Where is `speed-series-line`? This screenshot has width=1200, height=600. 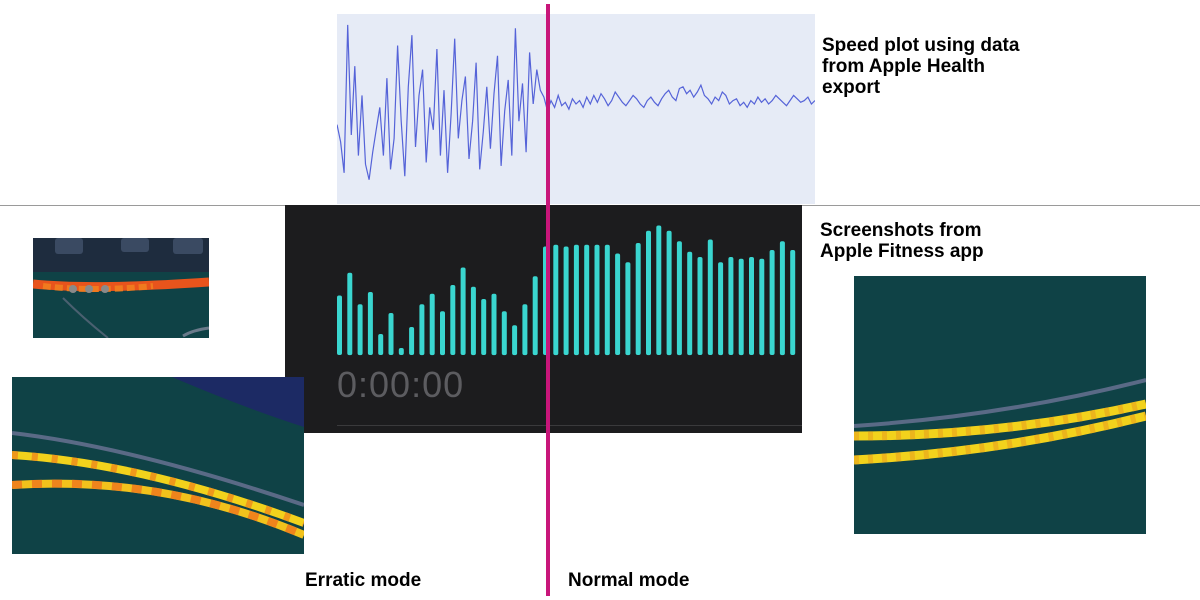
speed-series-line is located at coordinates (576, 102).